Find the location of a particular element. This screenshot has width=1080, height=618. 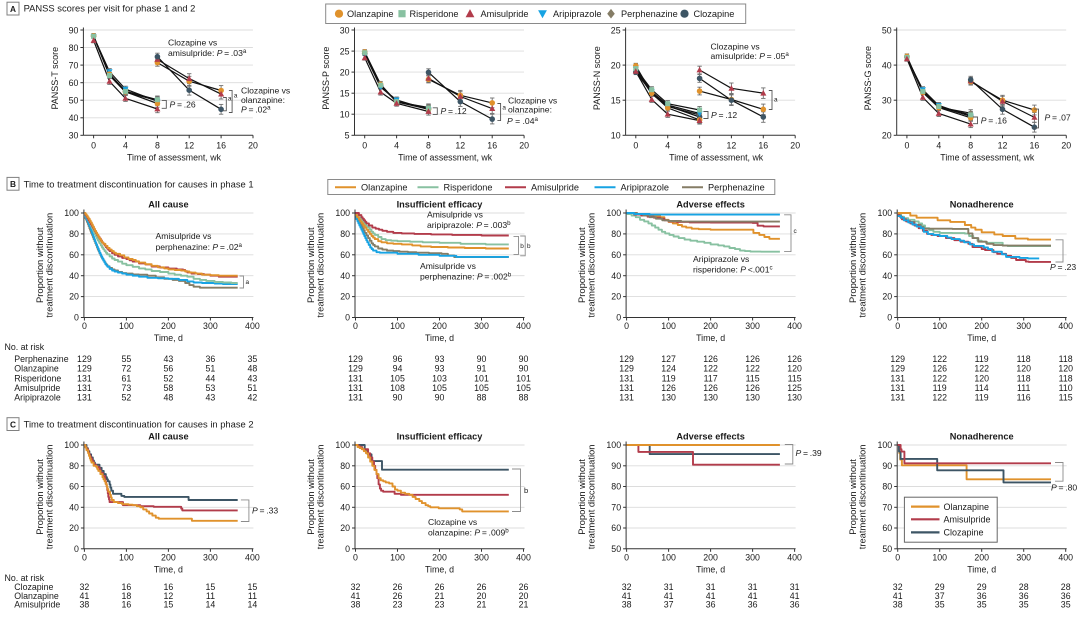

svg-text: P = .12 is located at coordinates (454, 111).